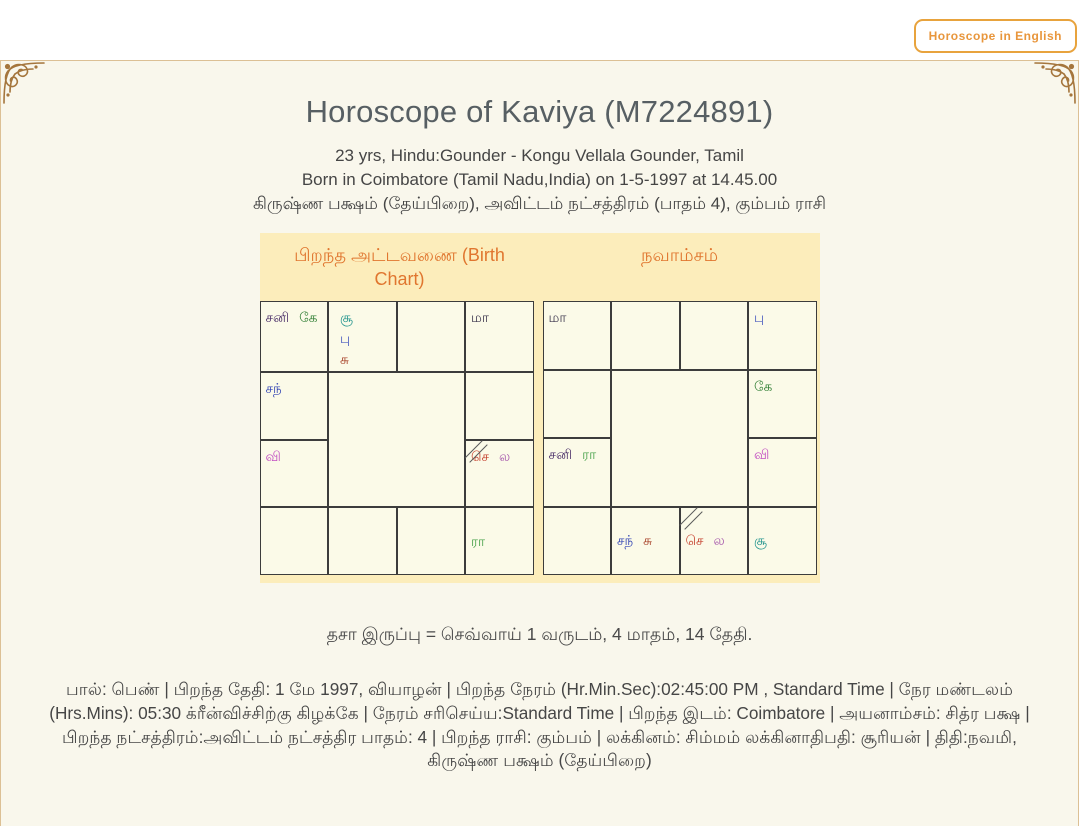 The image size is (1079, 826). What do you see at coordinates (293, 406) in the screenshot?
I see `chart-cell: சந்` at bounding box center [293, 406].